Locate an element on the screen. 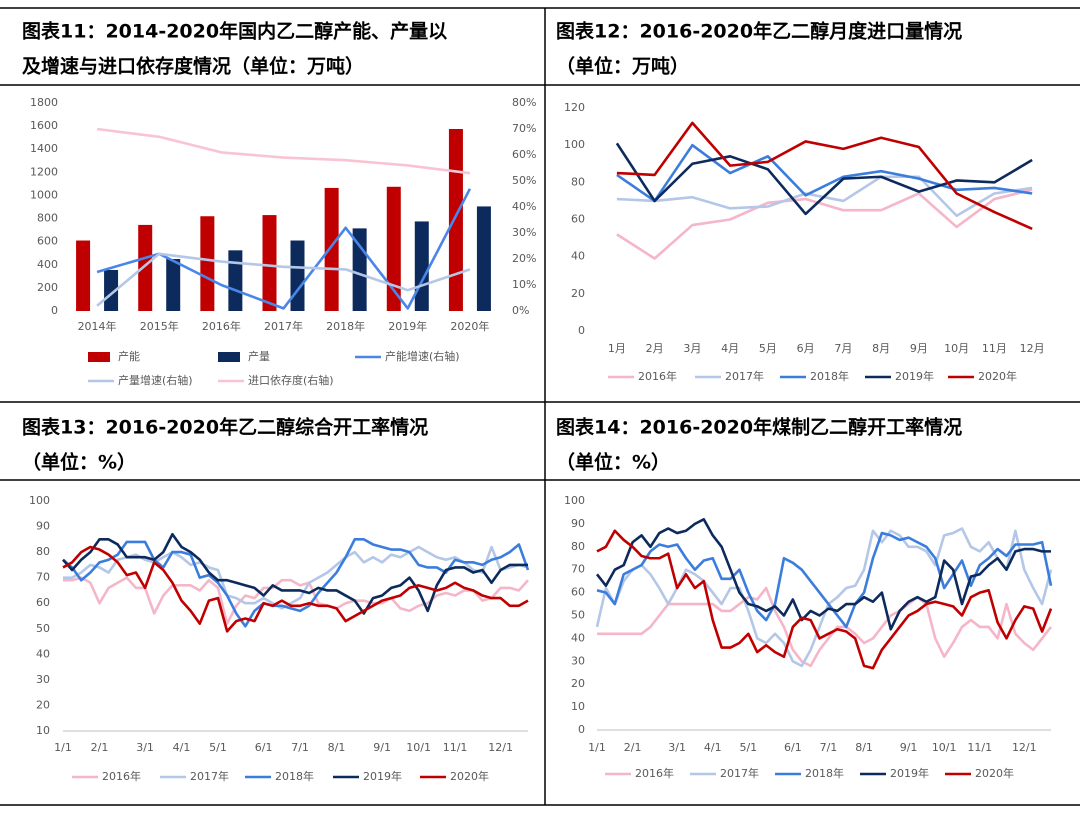 The image size is (1080, 829). y2-tick-label: 70% is located at coordinates (524, 128).